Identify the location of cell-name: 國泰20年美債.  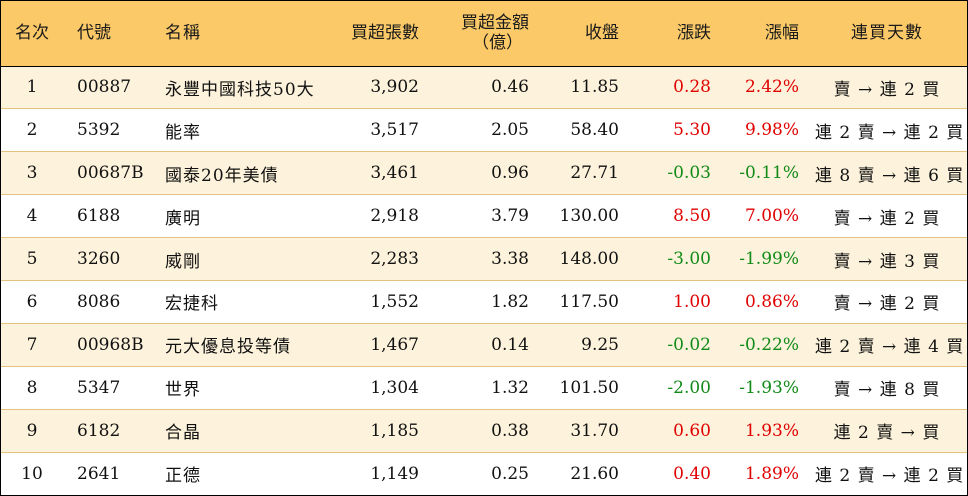
(237, 173).